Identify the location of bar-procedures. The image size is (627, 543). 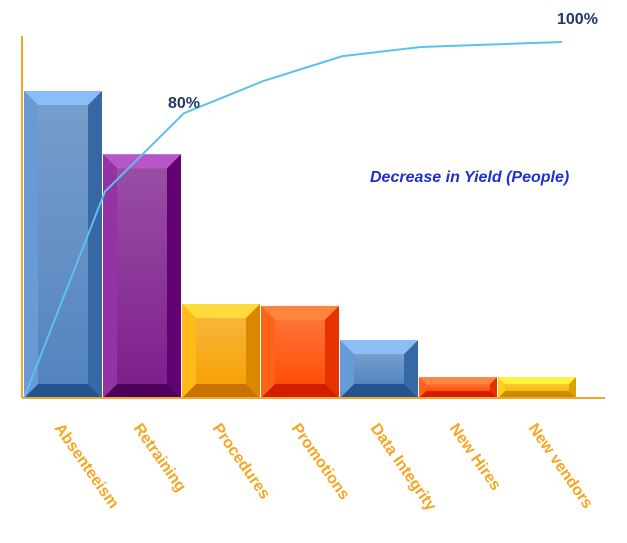
(221, 351).